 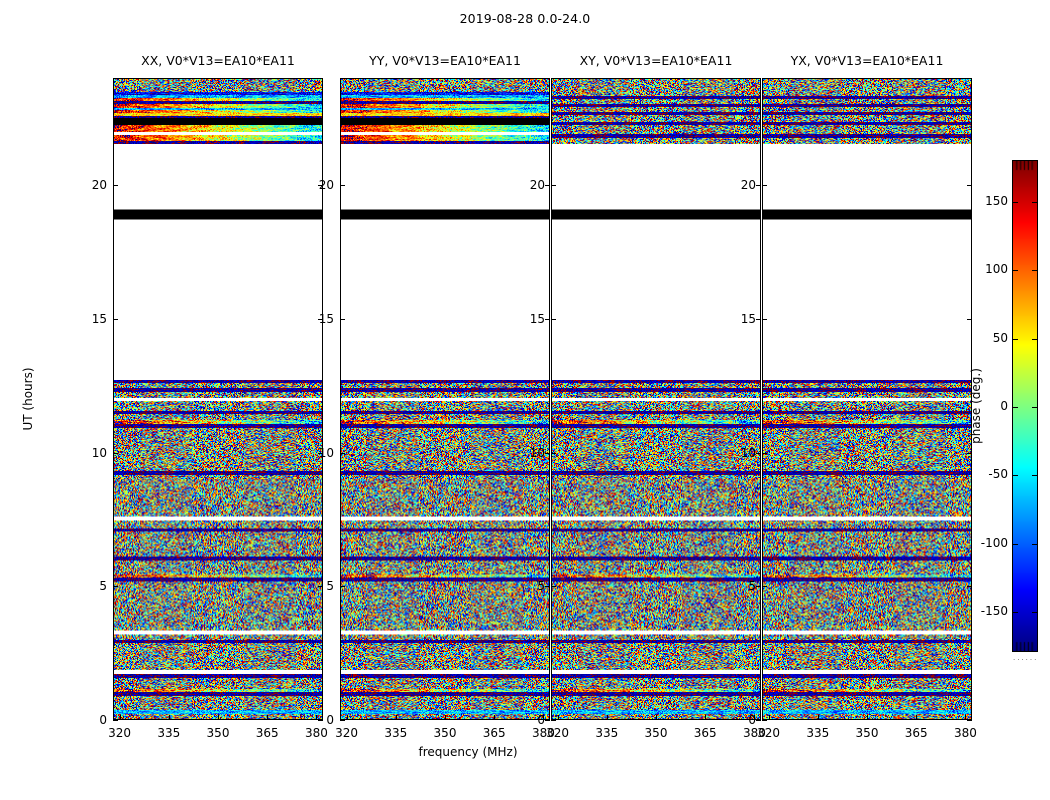 What do you see at coordinates (468, 752) in the screenshot?
I see `x-axis-label-text: frequency (MHz)` at bounding box center [468, 752].